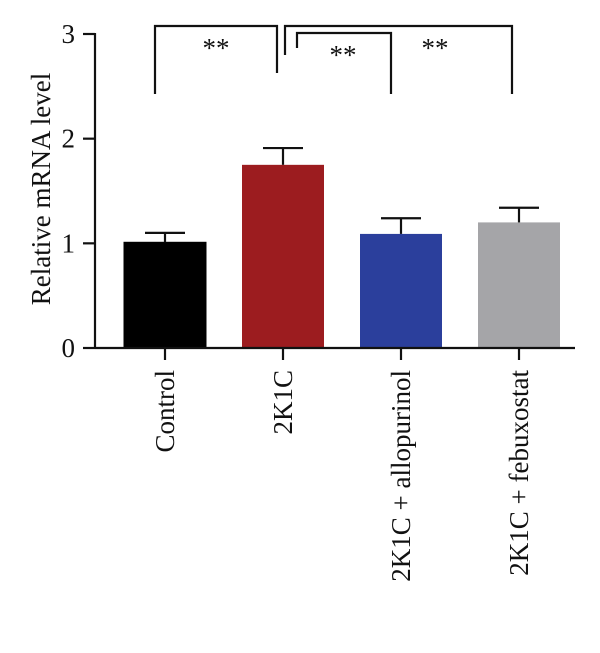 This screenshot has width=600, height=653. Describe the element at coordinates (283, 402) in the screenshot. I see `x-category-label: 2K1C` at that location.